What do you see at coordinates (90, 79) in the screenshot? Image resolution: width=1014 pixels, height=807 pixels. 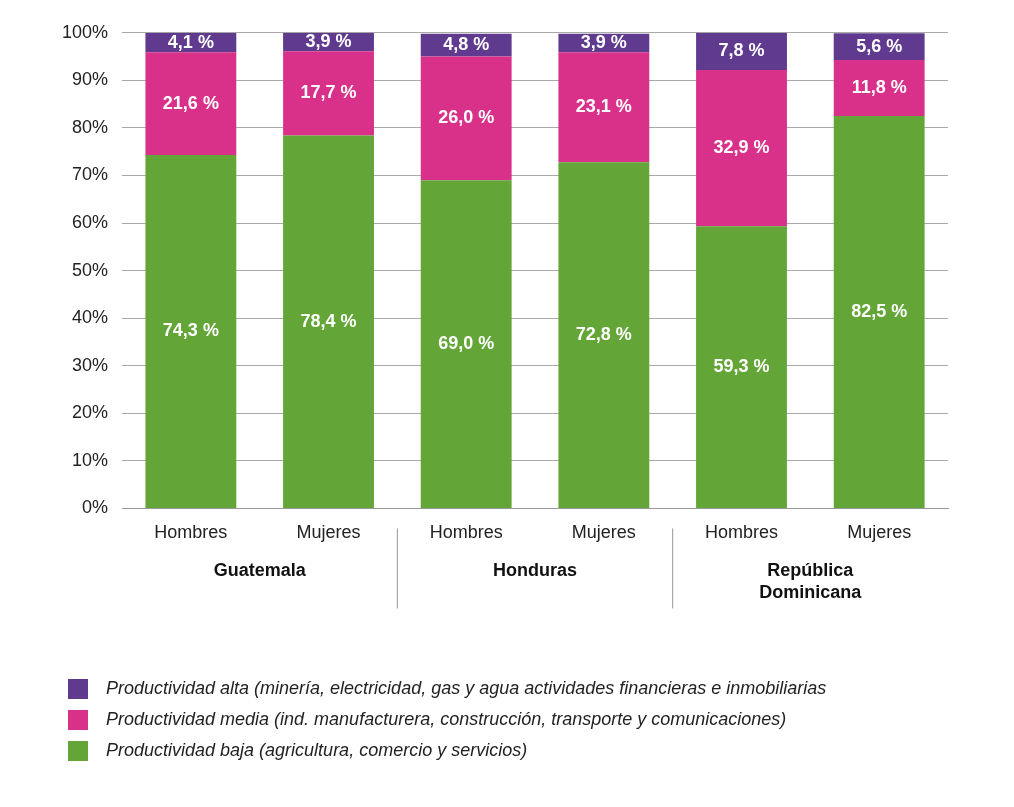 I see `y-tick-label: 90%` at bounding box center [90, 79].